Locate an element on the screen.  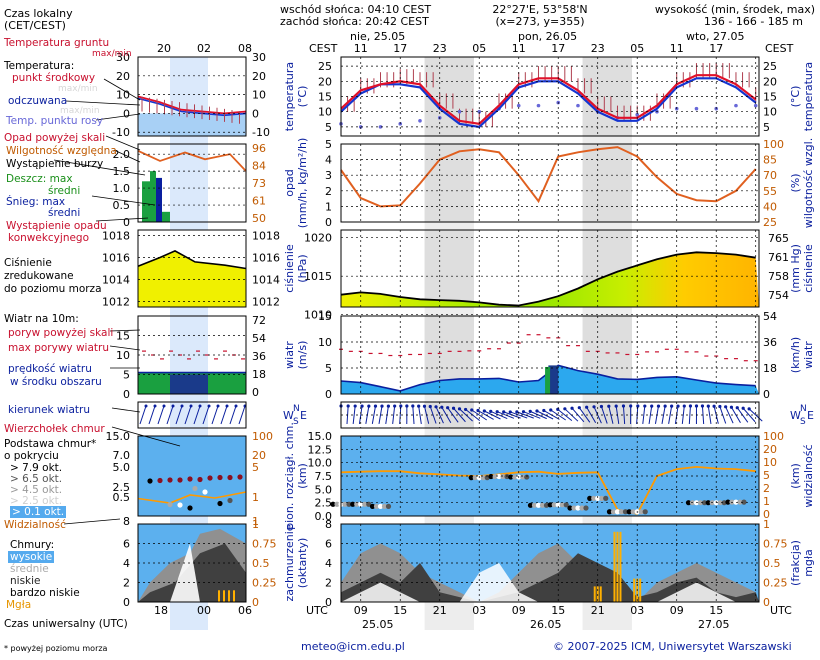
legend-clouds-low: niskie is located at coordinates (25, 581).